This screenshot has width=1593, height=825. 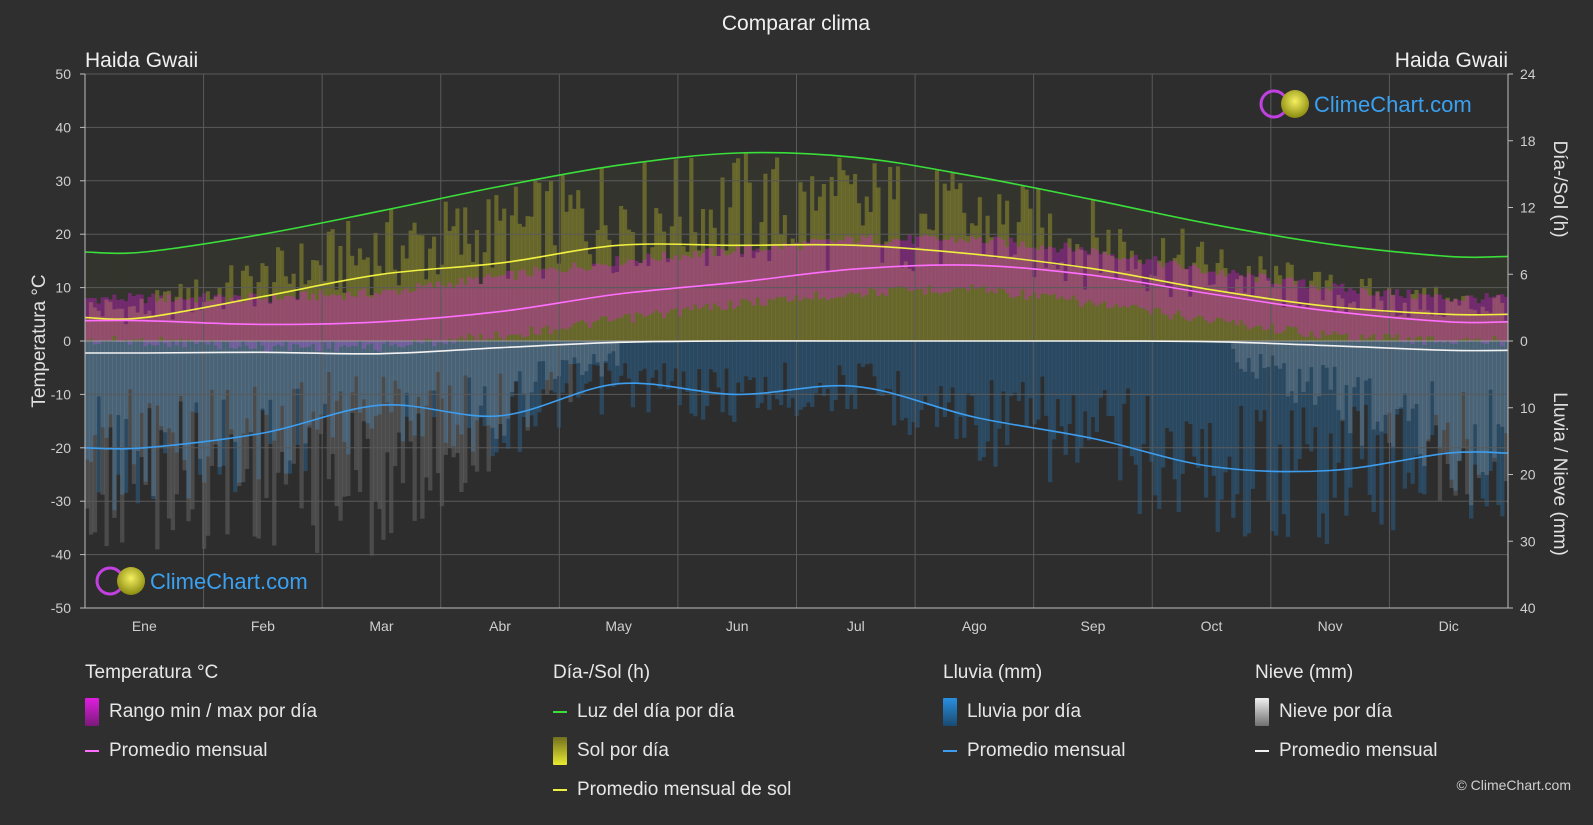 What do you see at coordinates (67, 341) in the screenshot?
I see `y-left-tick-label: 0` at bounding box center [67, 341].